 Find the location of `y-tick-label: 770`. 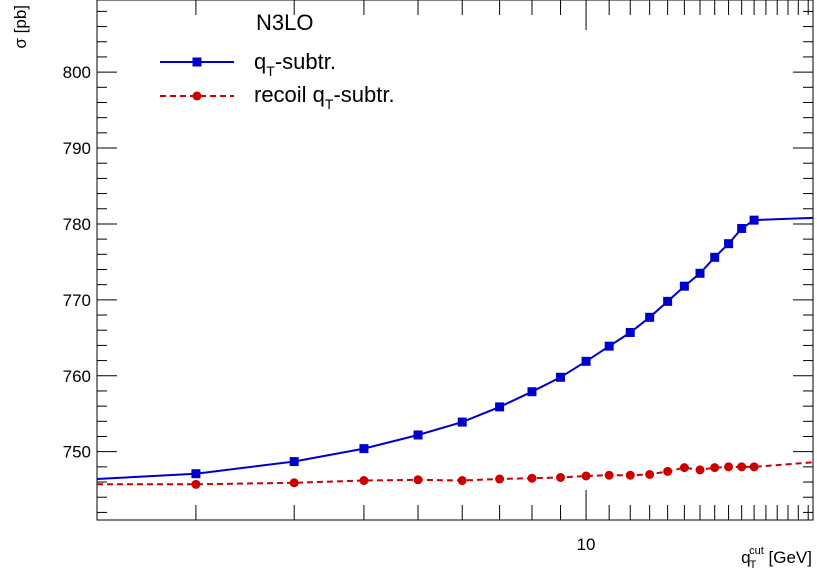

y-tick-label: 770 is located at coordinates (77, 300).